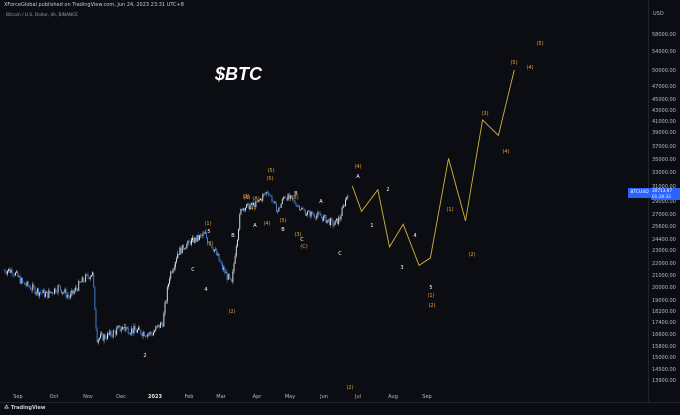  What do you see at coordinates (661, 196) in the screenshot?
I see `candle-countdown: 01:28:33` at bounding box center [661, 196].